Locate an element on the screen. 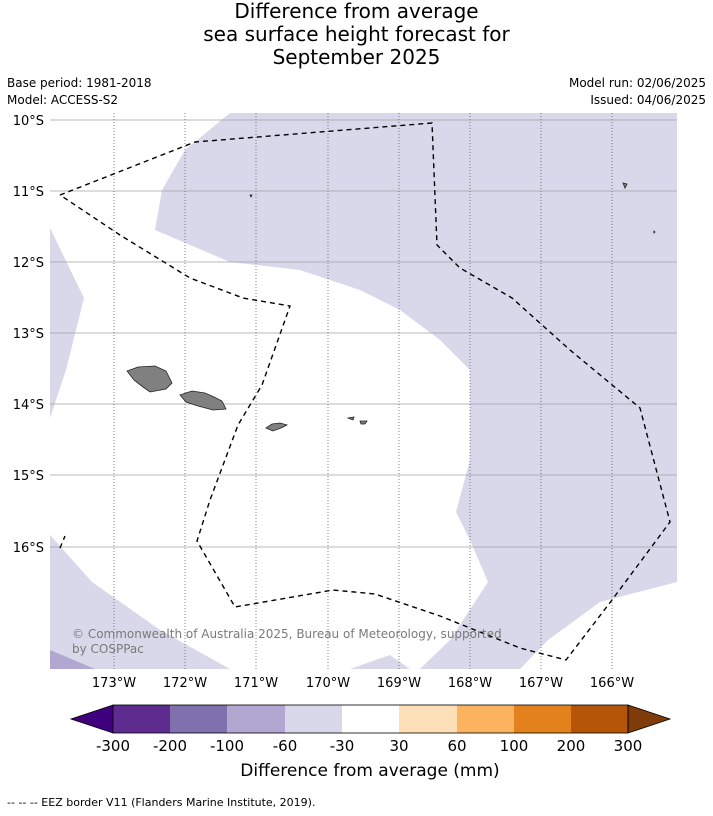  lat-label-16s: 16°S is located at coordinates (28, 548).